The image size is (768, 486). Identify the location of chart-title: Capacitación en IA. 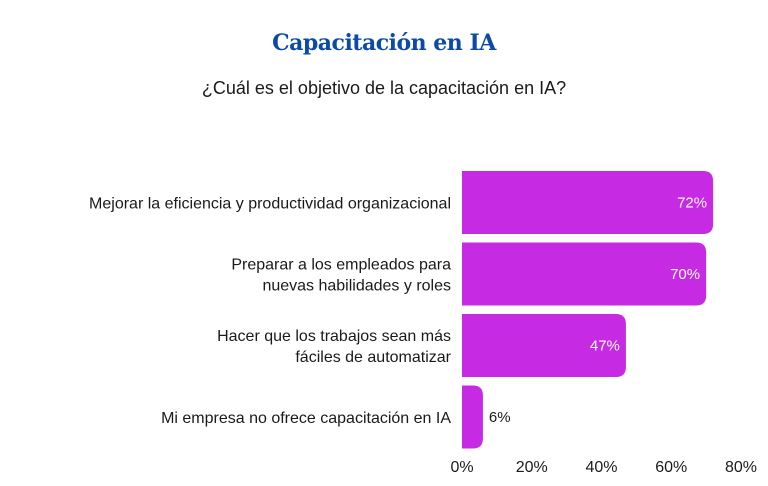
(384, 43).